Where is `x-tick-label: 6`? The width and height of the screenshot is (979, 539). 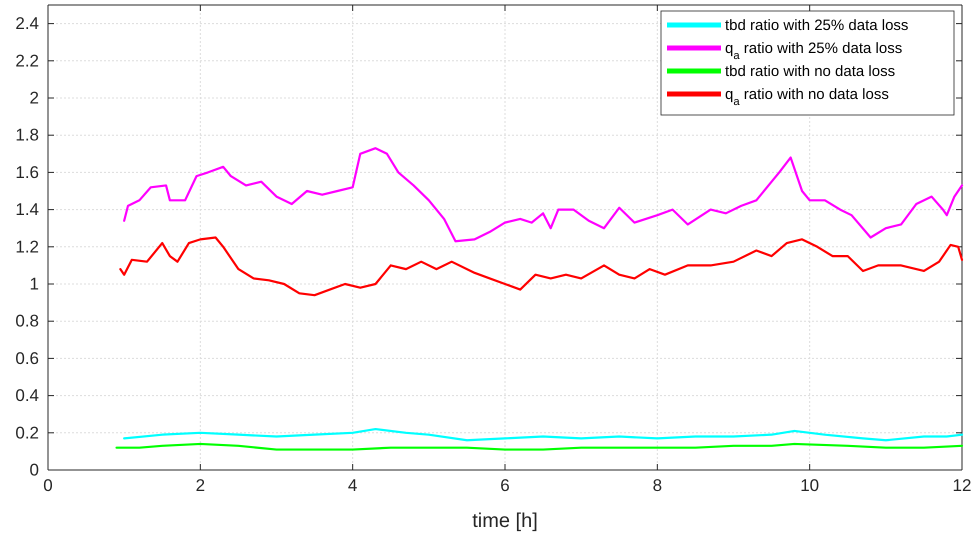 x-tick-label: 6 is located at coordinates (505, 486).